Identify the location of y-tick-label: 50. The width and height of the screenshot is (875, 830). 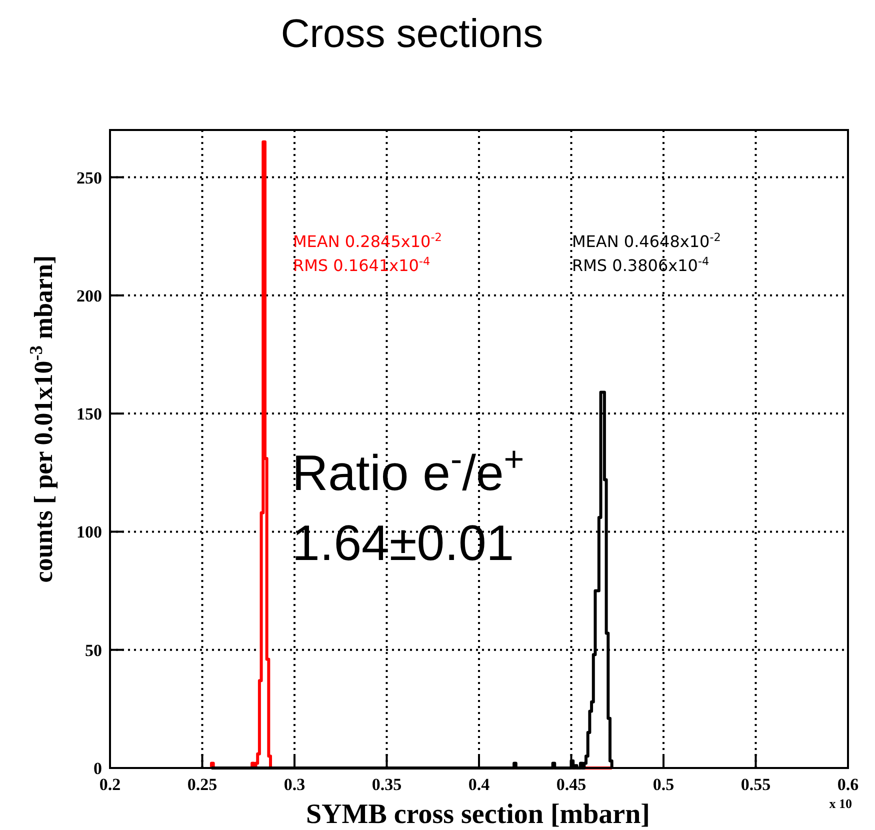
(93, 650).